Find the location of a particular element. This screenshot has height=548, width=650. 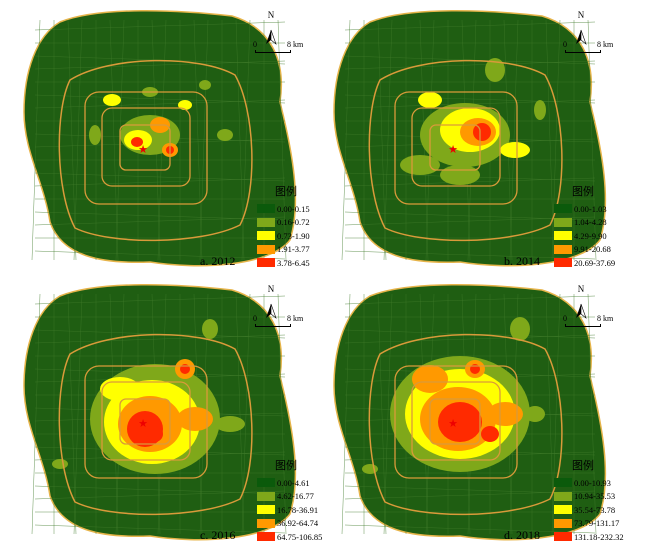

legend-label: 4.29-9.90 is located at coordinates (590, 235).